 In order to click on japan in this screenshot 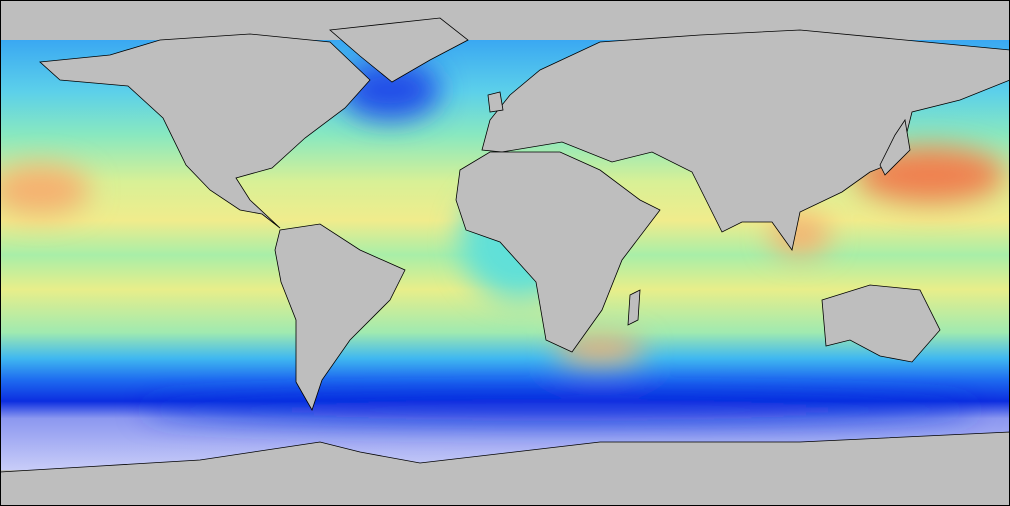, I will do `click(895, 147)`.